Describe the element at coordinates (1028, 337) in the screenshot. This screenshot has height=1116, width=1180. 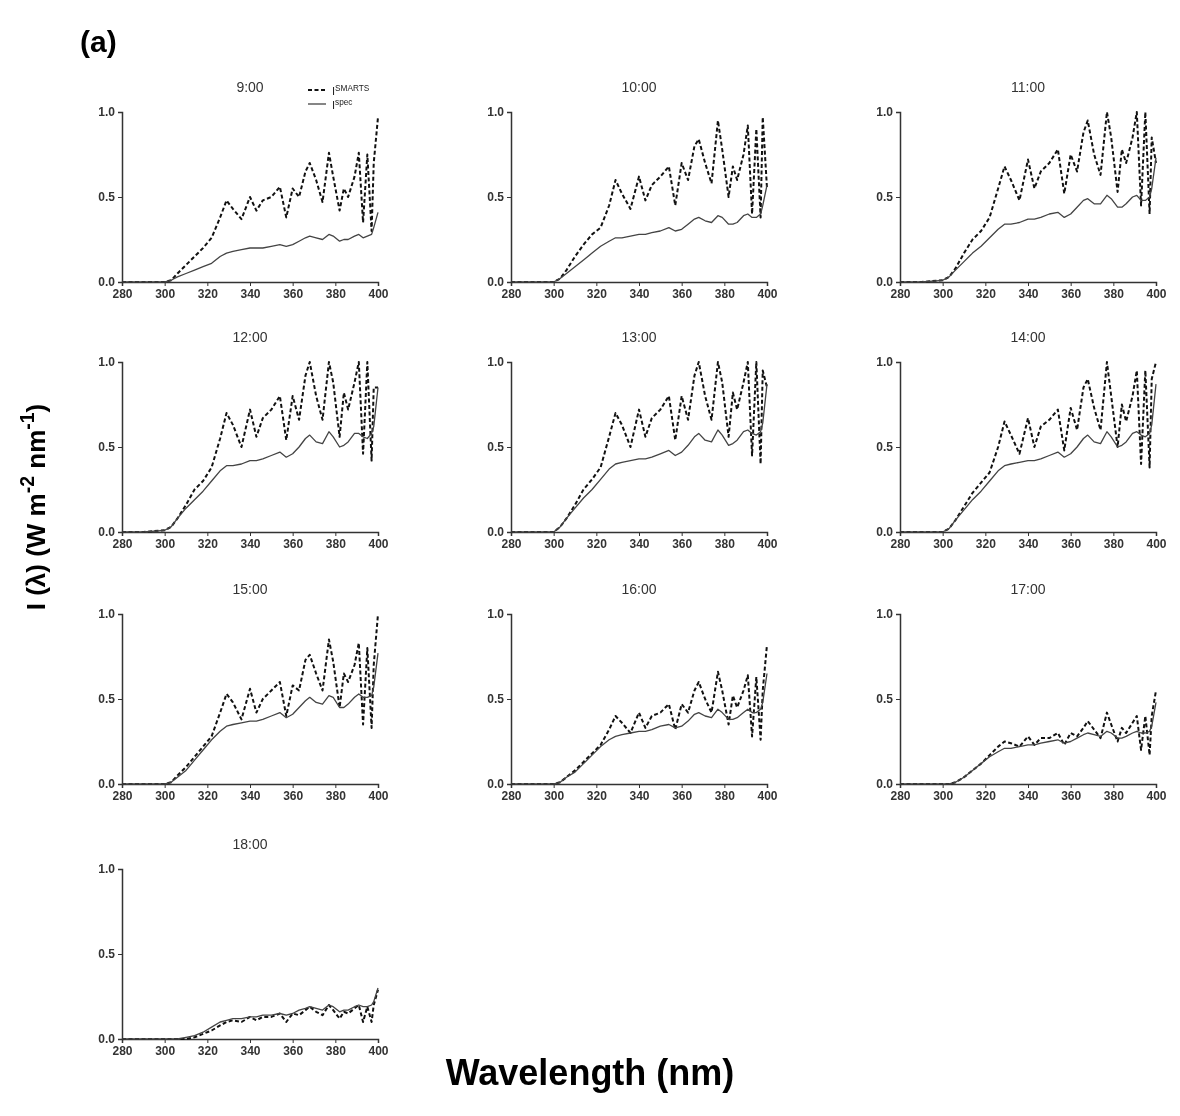
I see `chart-title: 14:00` at that location.